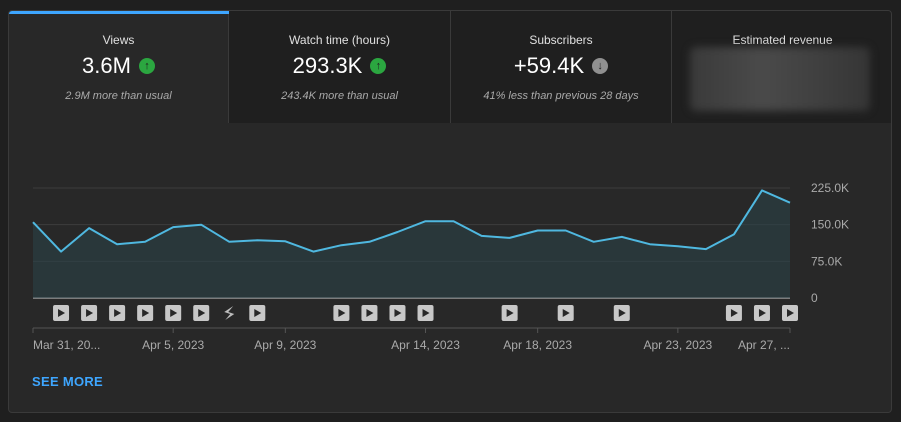 The height and width of the screenshot is (422, 901). Describe the element at coordinates (327, 65) in the screenshot. I see `watch-time-value: 293.3K` at that location.